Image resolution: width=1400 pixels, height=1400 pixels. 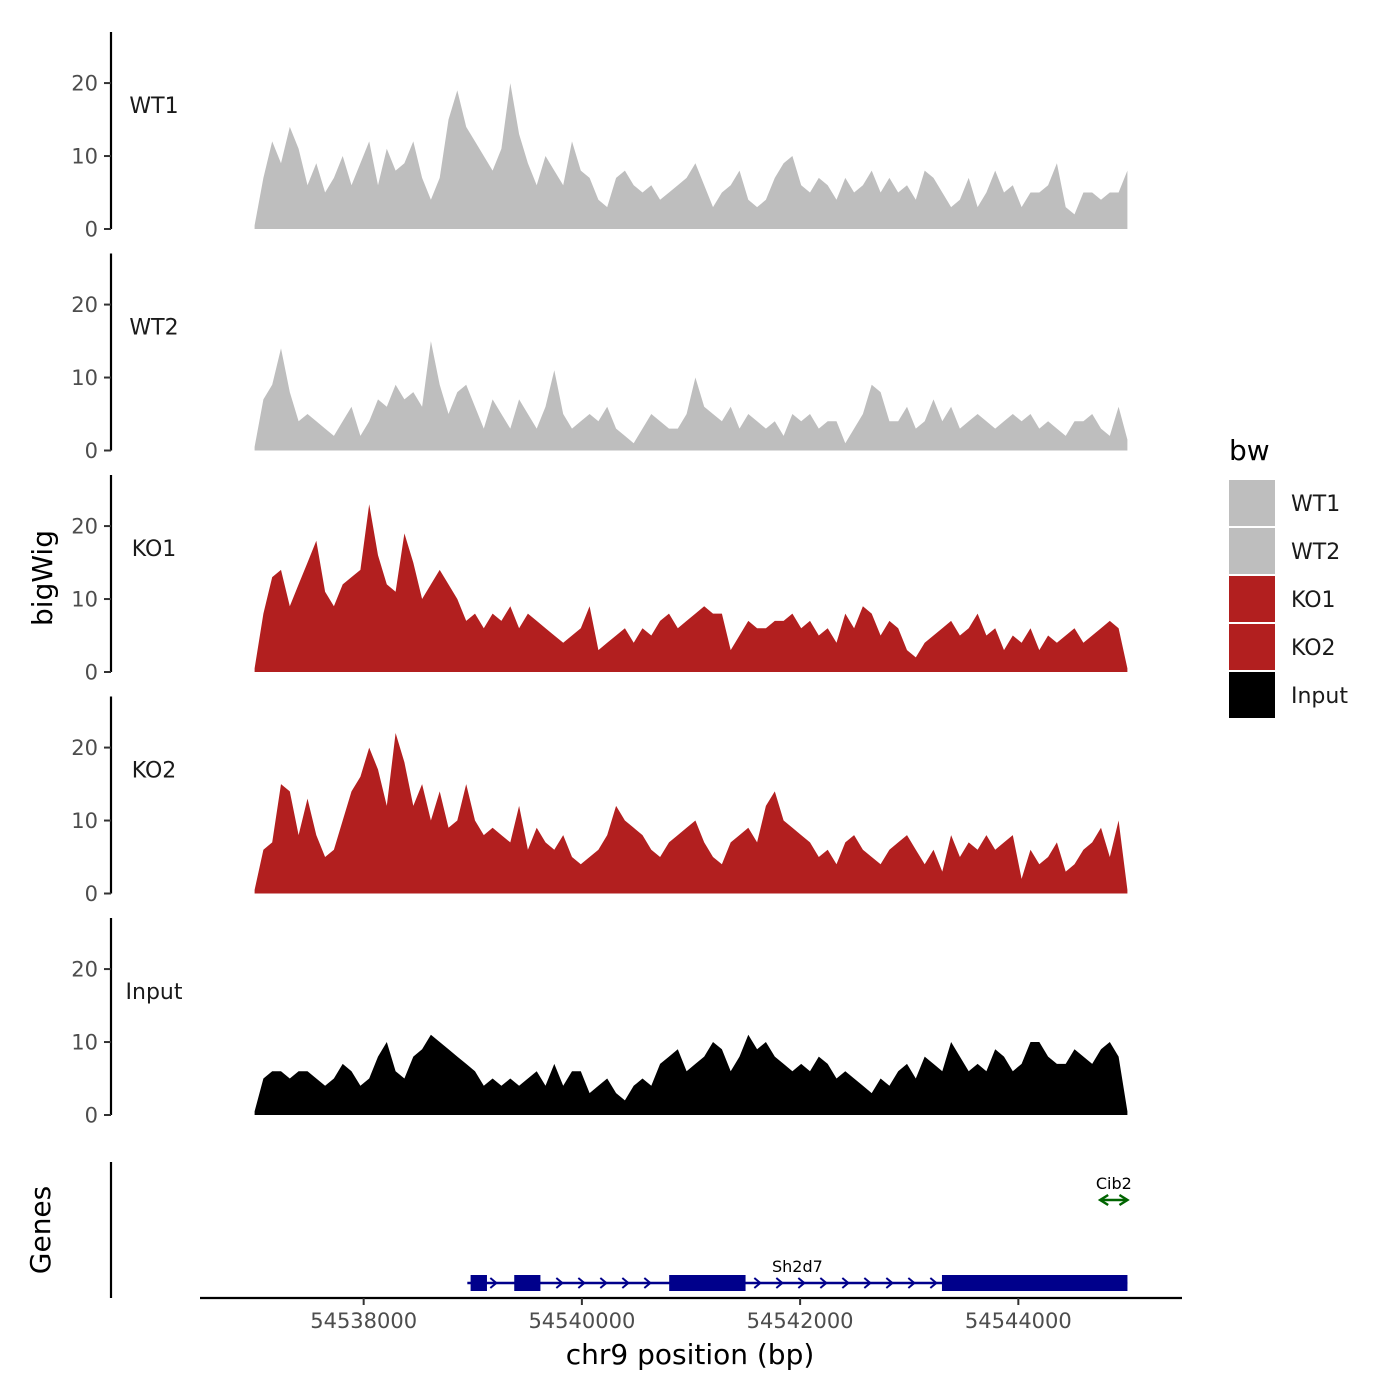 What do you see at coordinates (581, 1321) in the screenshot?
I see `x-tick-label: 54540000` at bounding box center [581, 1321].